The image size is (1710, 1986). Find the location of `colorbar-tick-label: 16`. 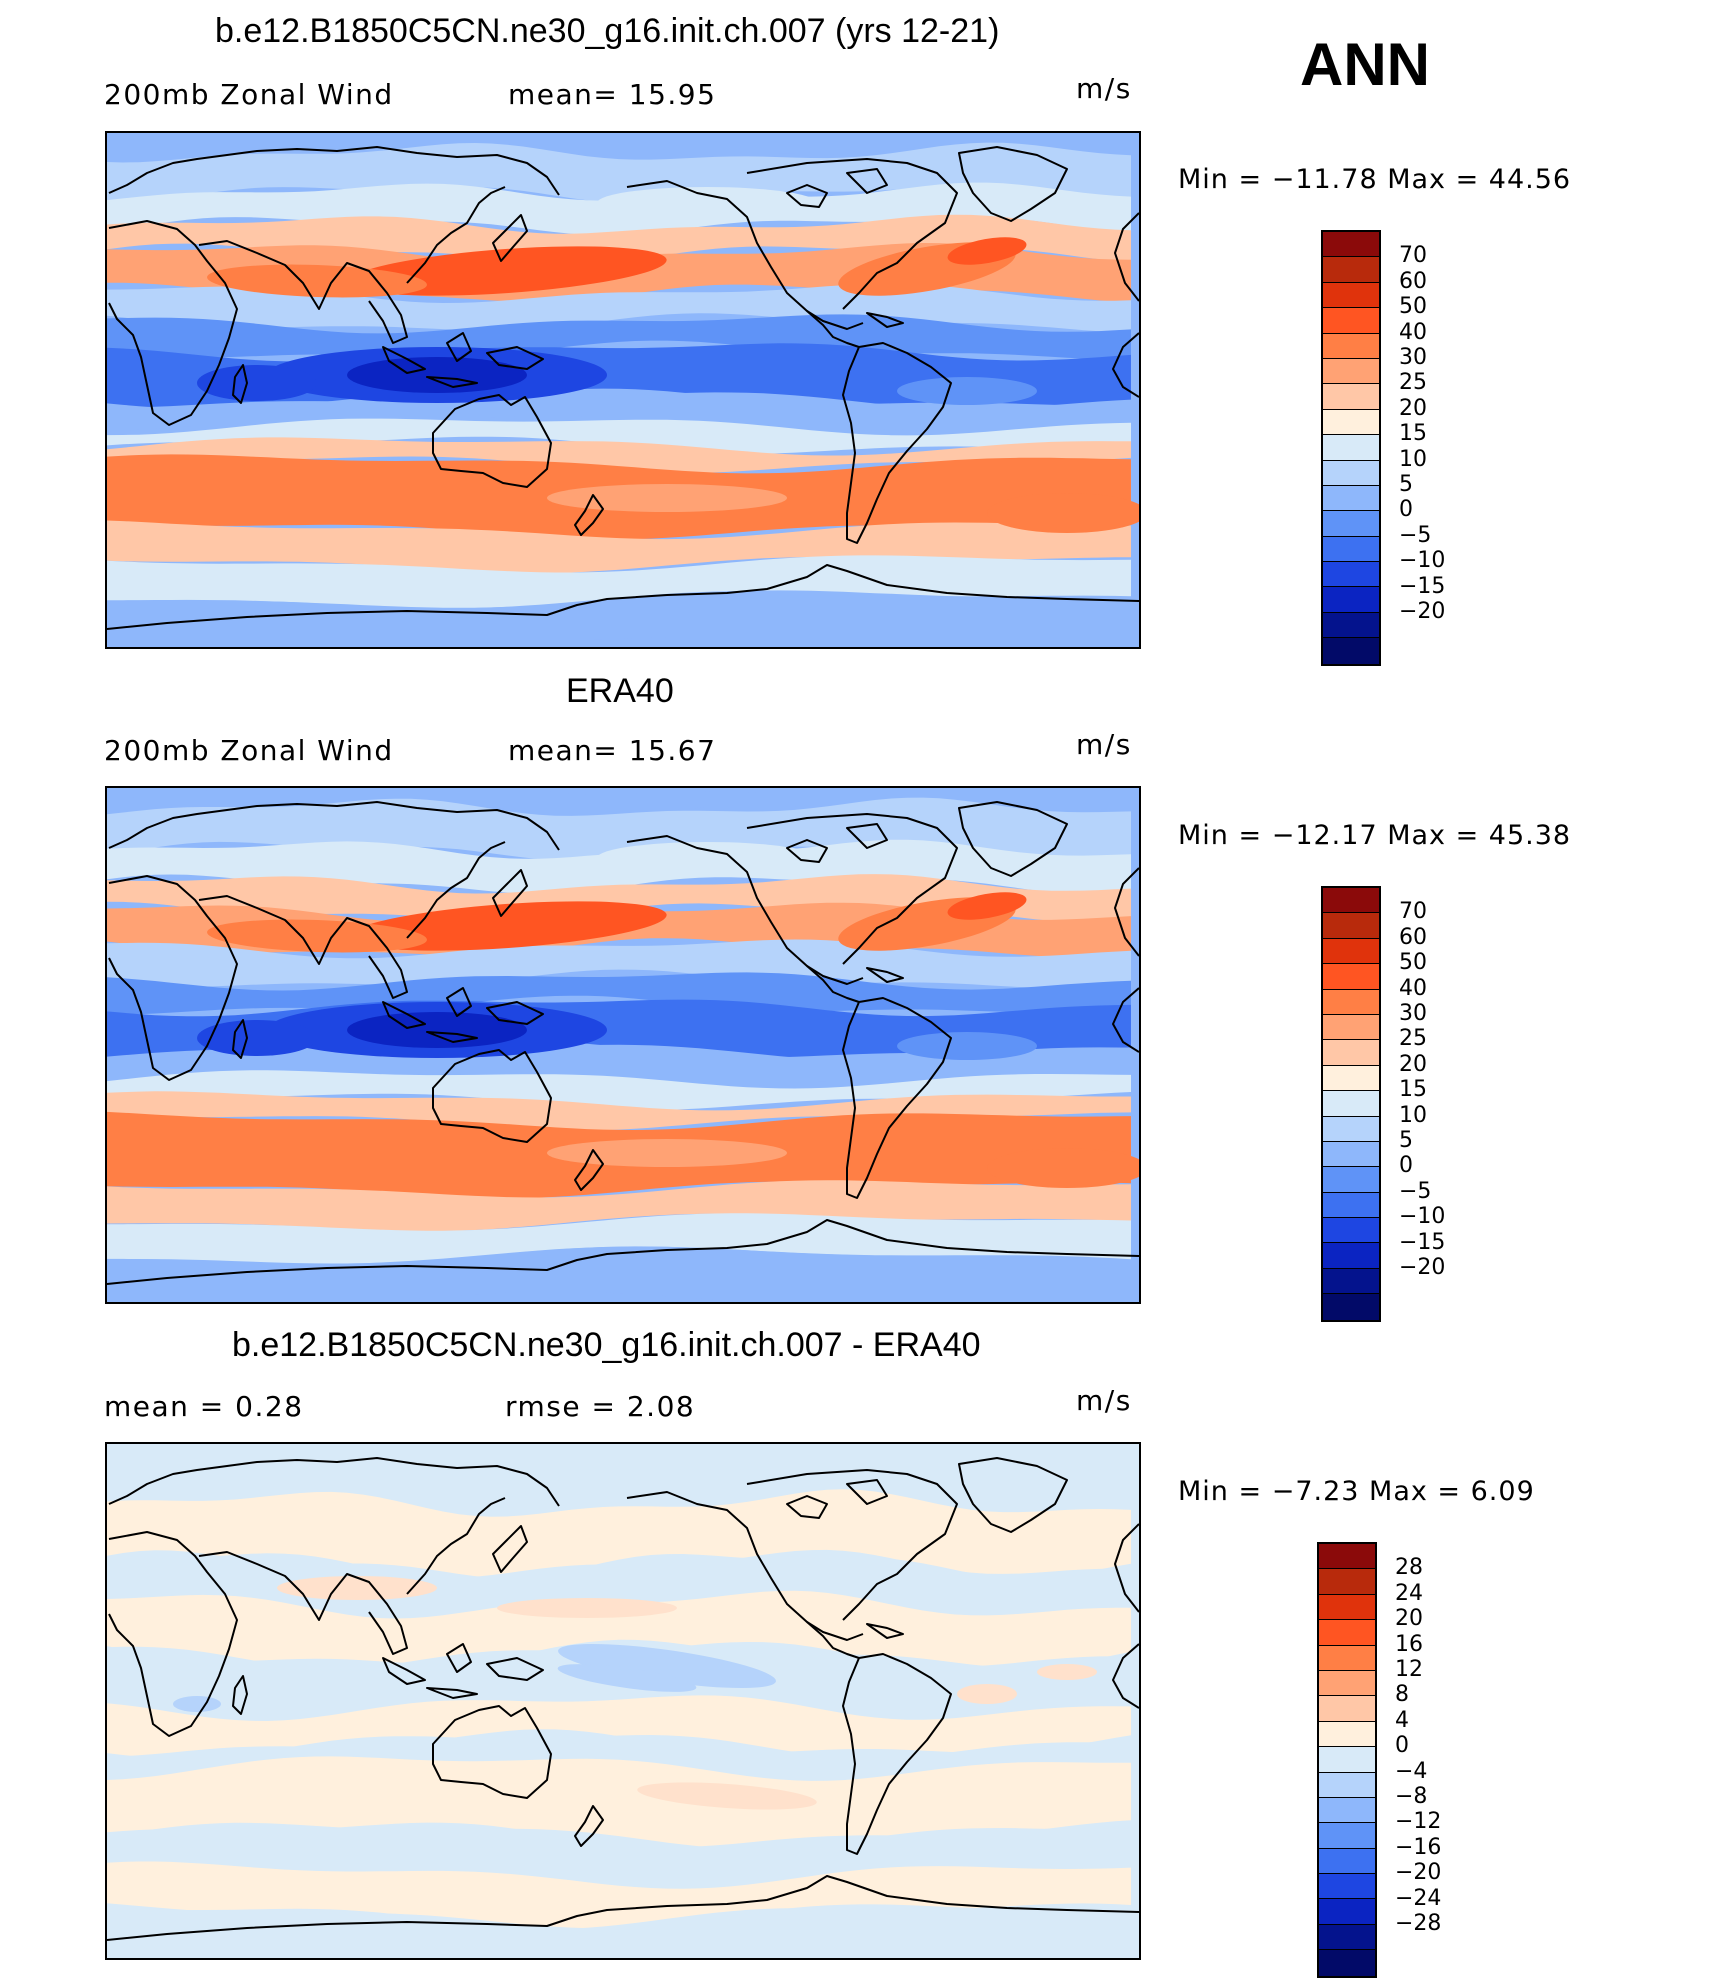

colorbar-tick-label: 16 is located at coordinates (1409, 1644).